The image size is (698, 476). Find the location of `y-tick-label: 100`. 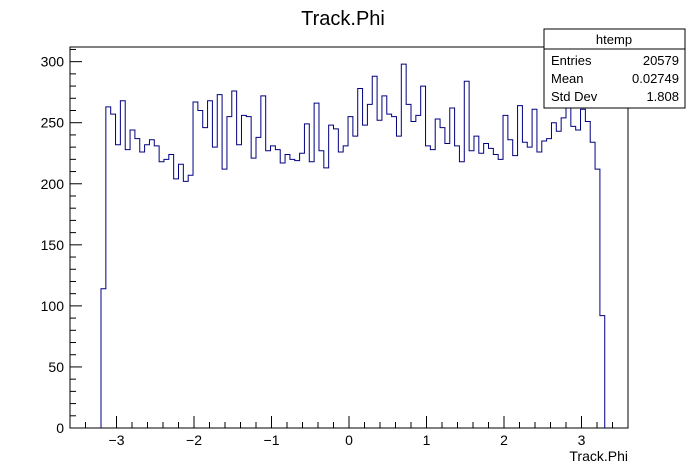

y-tick-label: 100 is located at coordinates (53, 306).